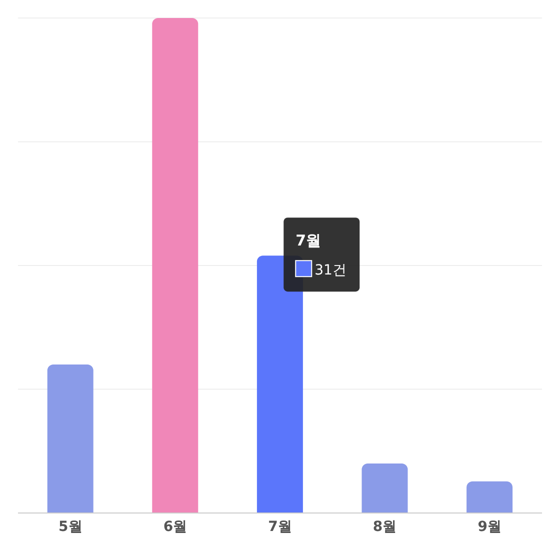 The image size is (560, 560). What do you see at coordinates (384, 526) in the screenshot?
I see `x-tick-label: 8월` at bounding box center [384, 526].